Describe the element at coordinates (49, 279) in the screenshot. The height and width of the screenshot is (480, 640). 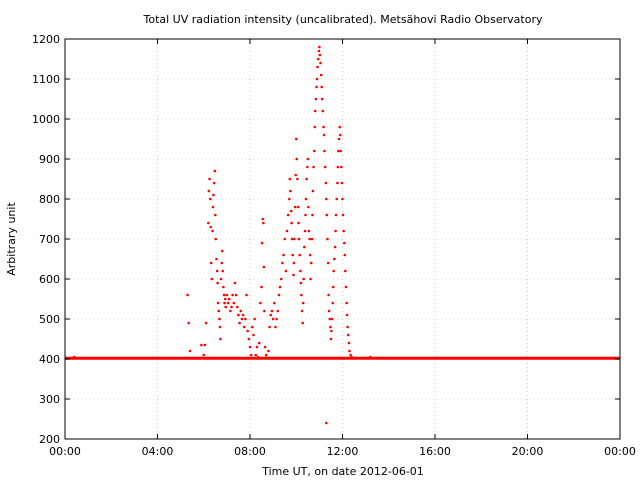
I see `y-tick-label: 600` at that location.